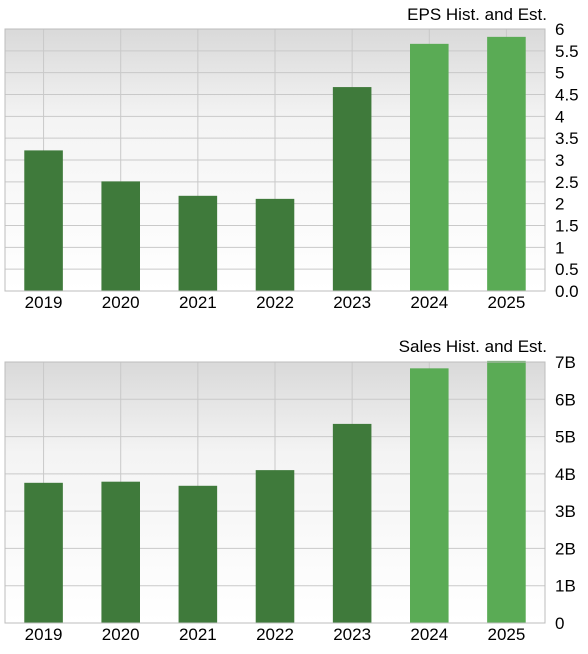 Image resolution: width=588 pixels, height=654 pixels. Describe the element at coordinates (567, 95) in the screenshot. I see `eps-y-tick-label: 4.5` at that location.